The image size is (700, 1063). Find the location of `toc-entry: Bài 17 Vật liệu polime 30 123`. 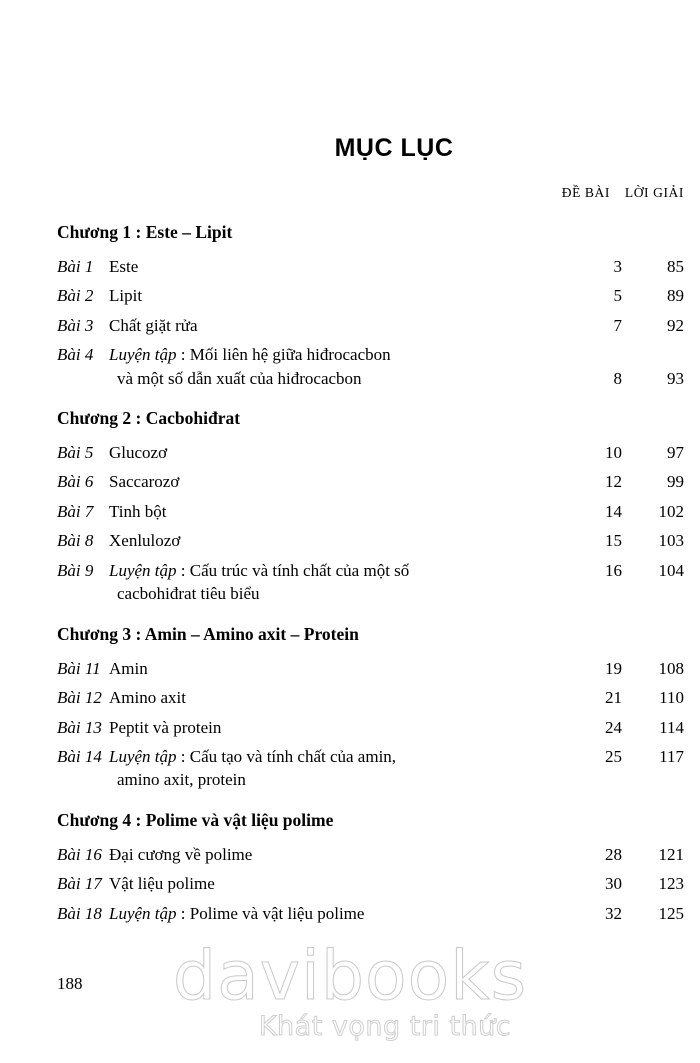

toc-entry: Bài 17 Vật liệu polime 30 123 is located at coordinates (370, 883).